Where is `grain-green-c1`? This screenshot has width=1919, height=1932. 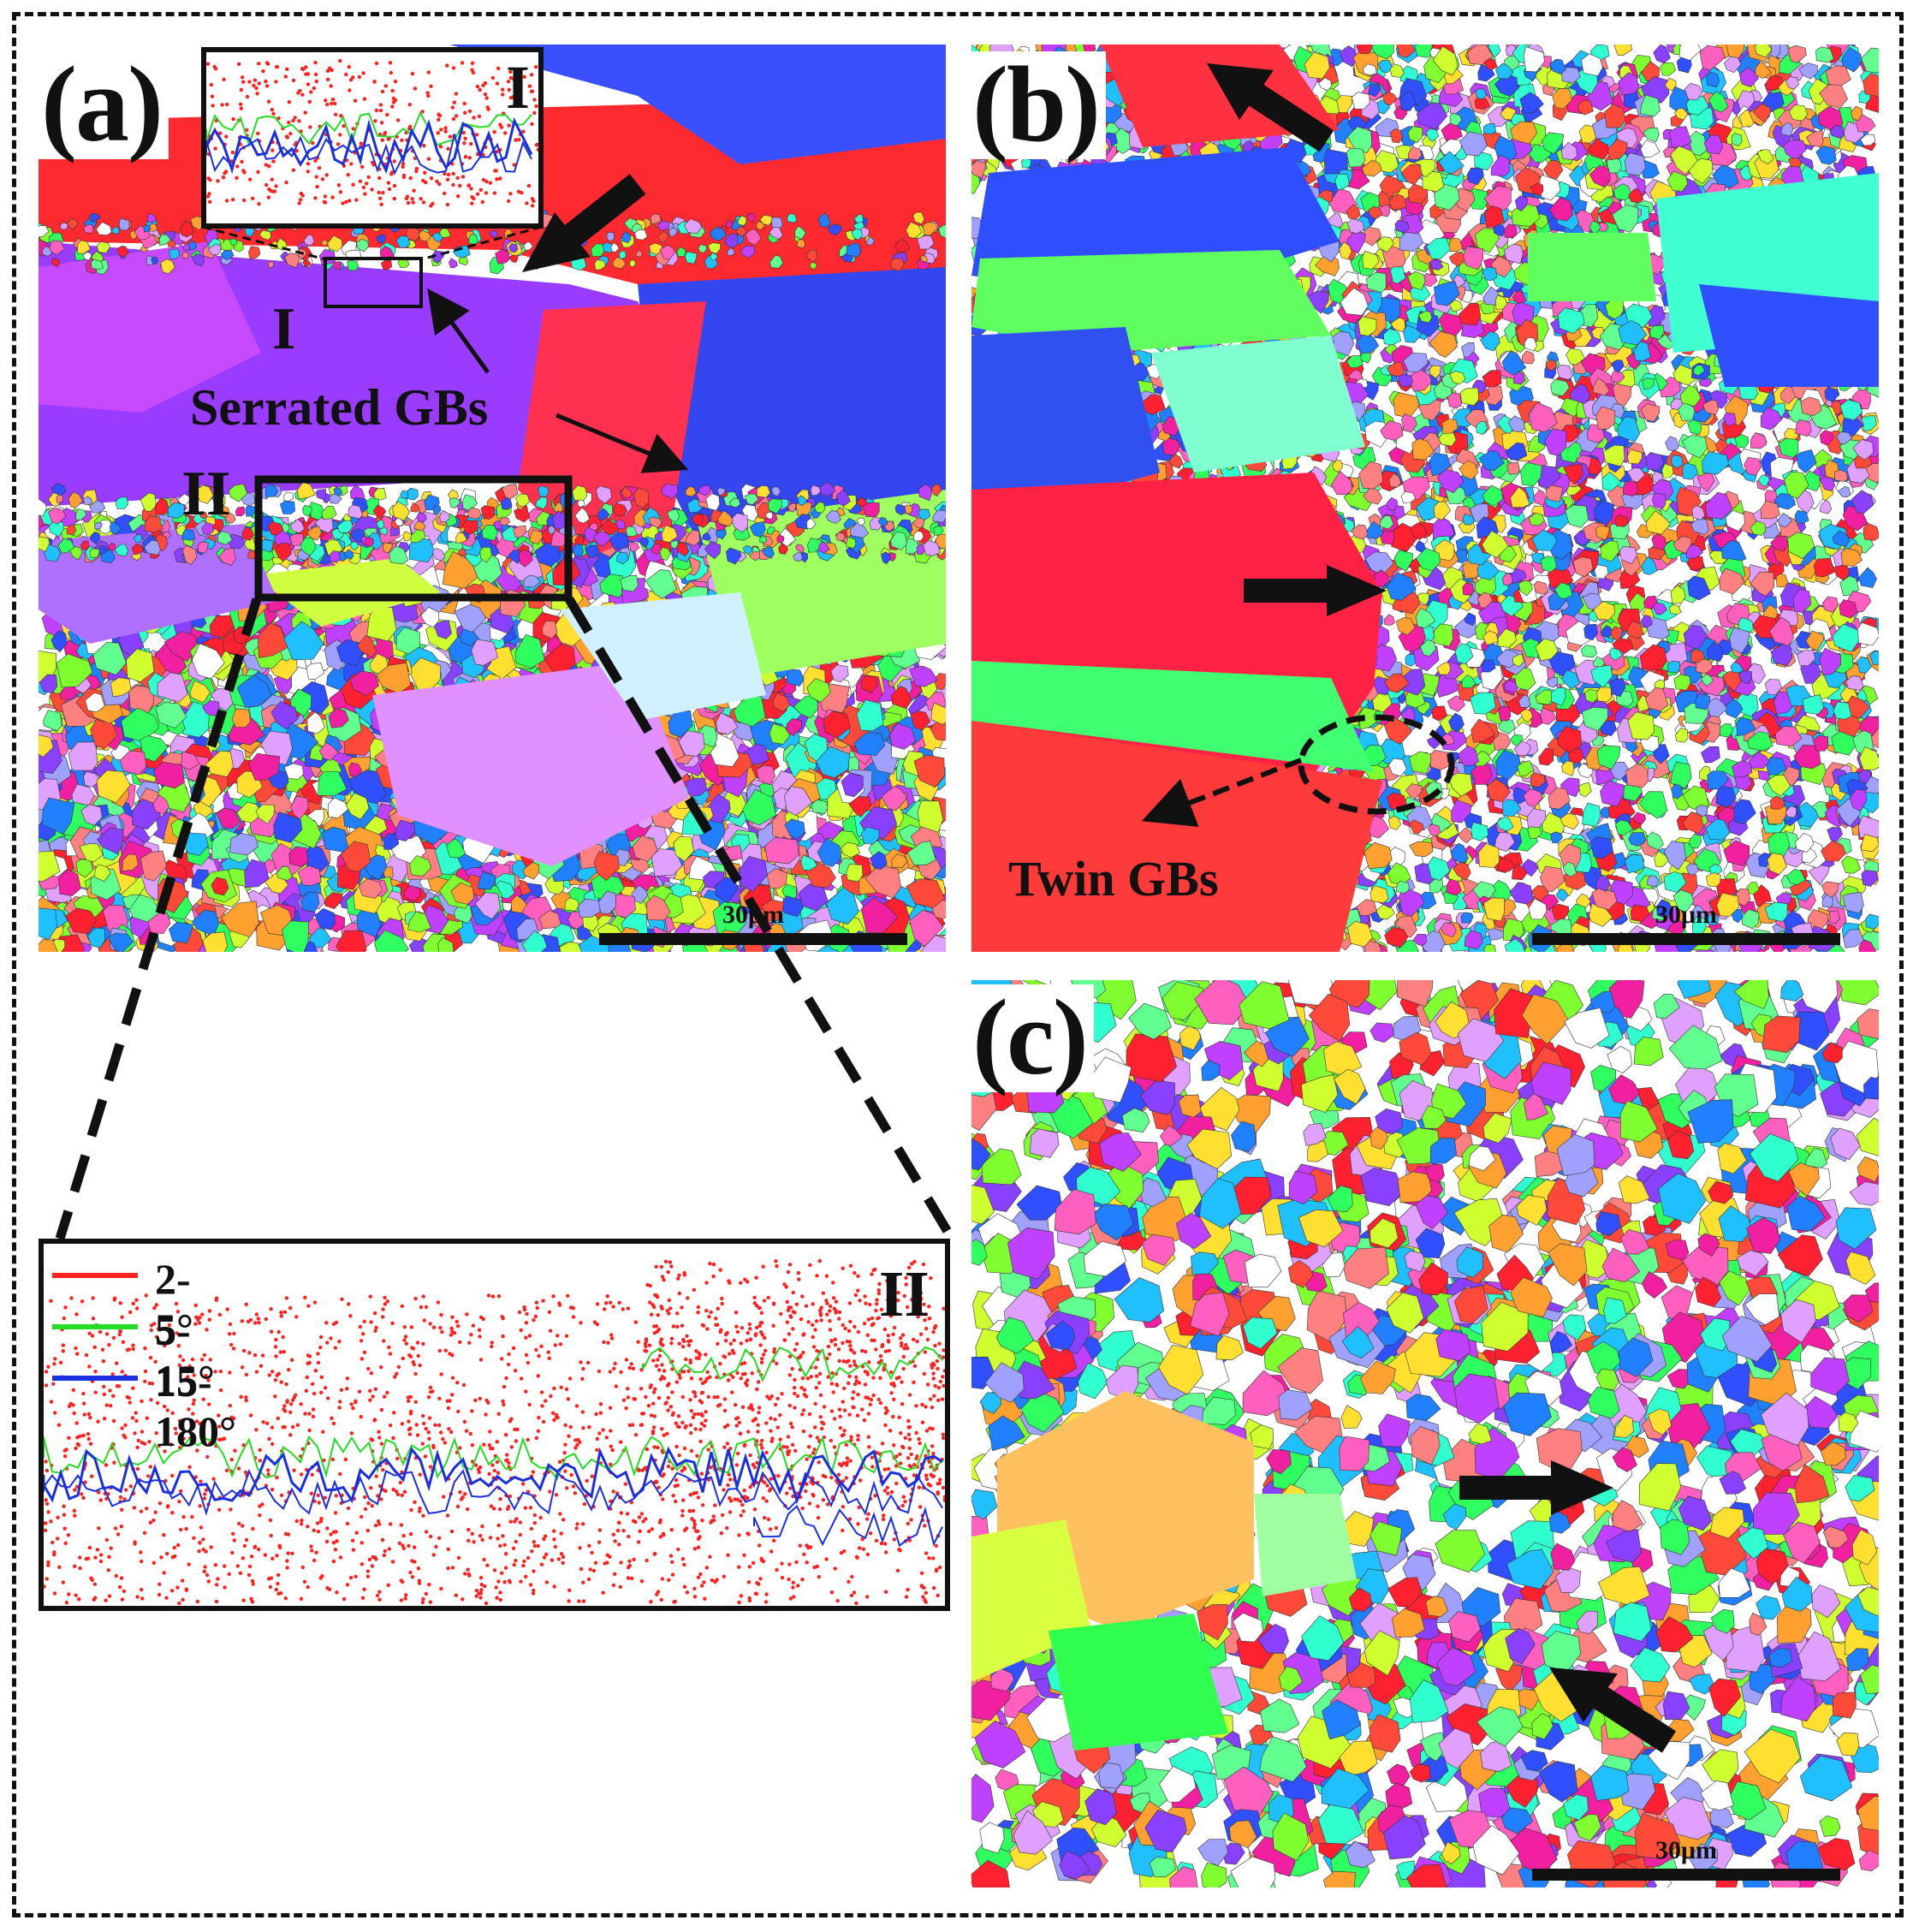
grain-green-c1 is located at coordinates (1138, 1682).